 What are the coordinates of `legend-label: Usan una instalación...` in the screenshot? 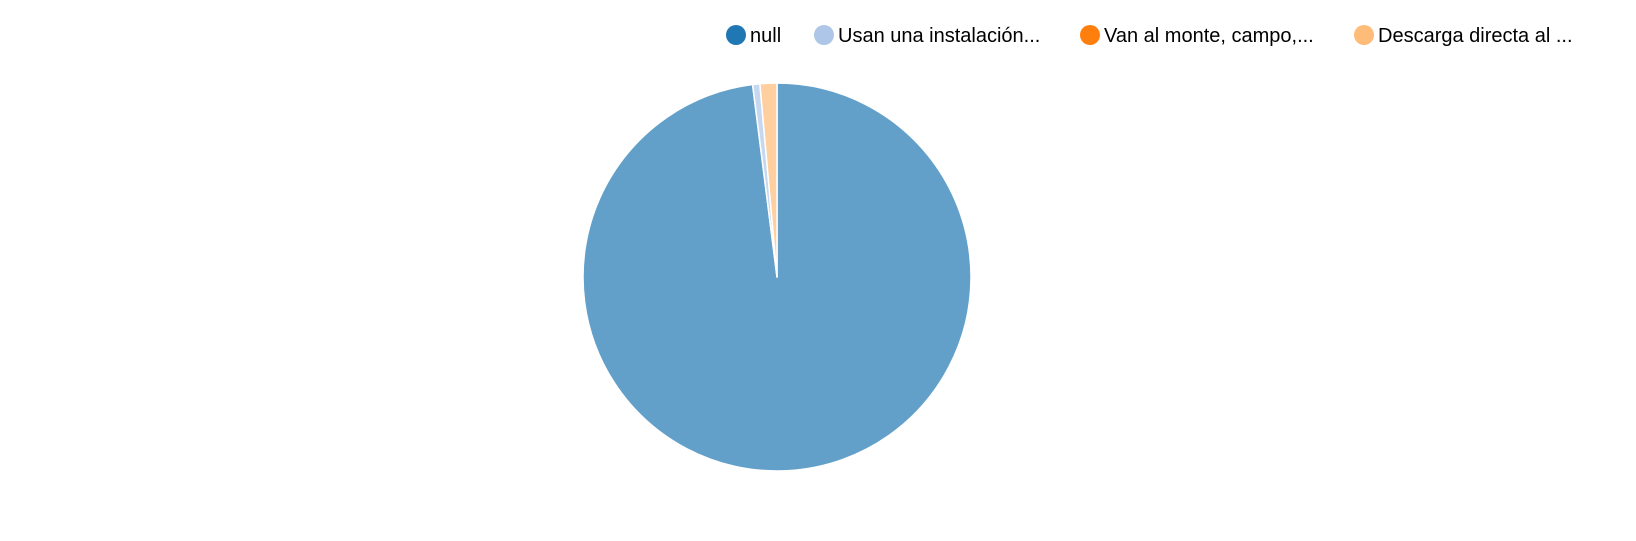 It's located at (939, 36).